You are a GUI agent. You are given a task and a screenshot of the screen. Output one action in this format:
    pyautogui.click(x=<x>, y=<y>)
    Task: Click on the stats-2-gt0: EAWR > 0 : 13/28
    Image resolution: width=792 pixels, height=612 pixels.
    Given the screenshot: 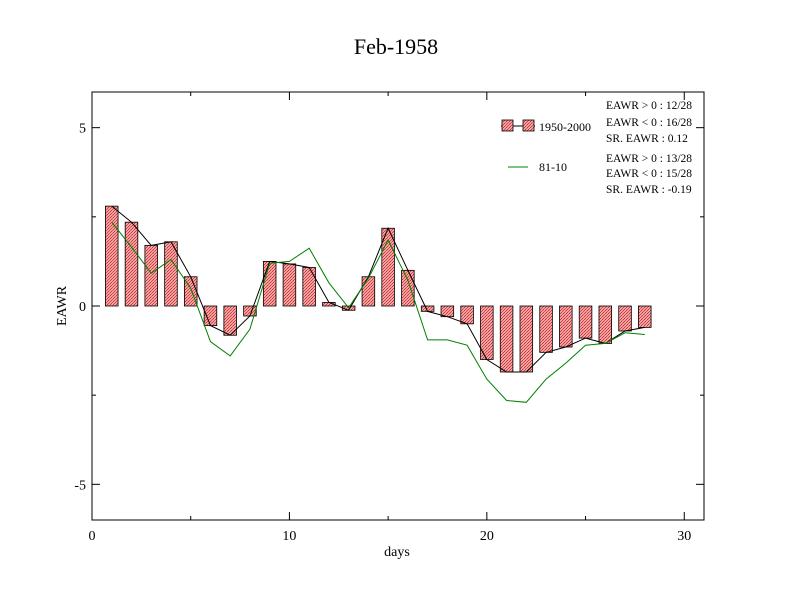 What is the action you would take?
    pyautogui.click(x=649, y=159)
    